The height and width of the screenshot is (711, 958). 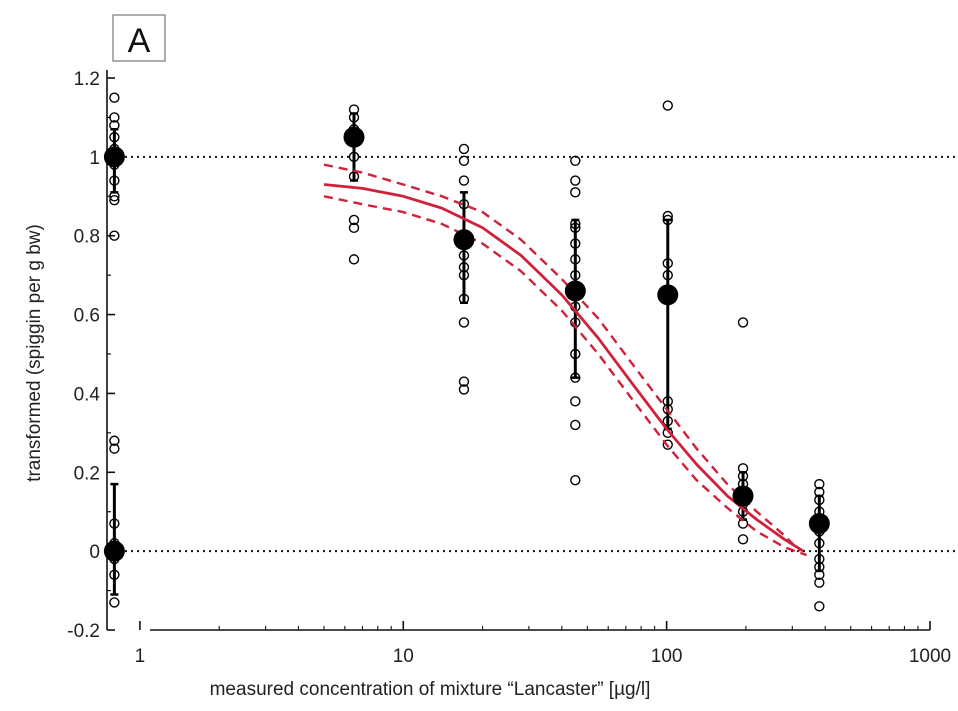 I want to click on panel-label: A, so click(x=139, y=38).